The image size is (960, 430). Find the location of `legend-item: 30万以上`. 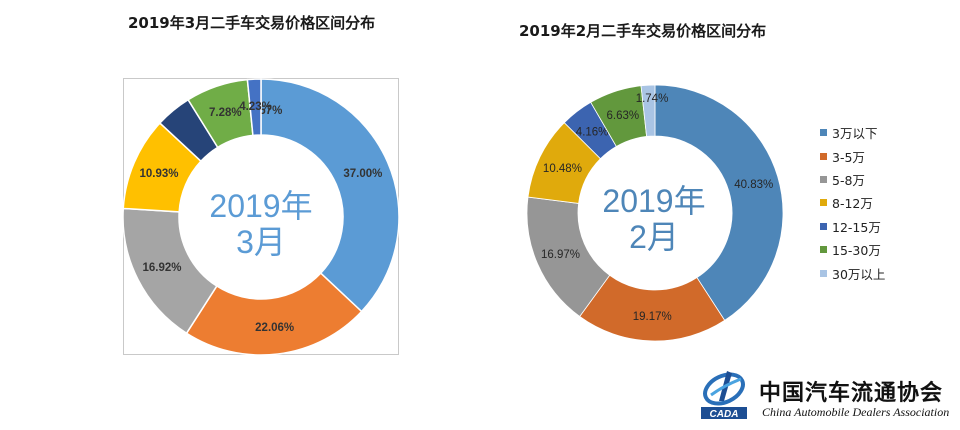

legend-item: 30万以上 is located at coordinates (852, 272).